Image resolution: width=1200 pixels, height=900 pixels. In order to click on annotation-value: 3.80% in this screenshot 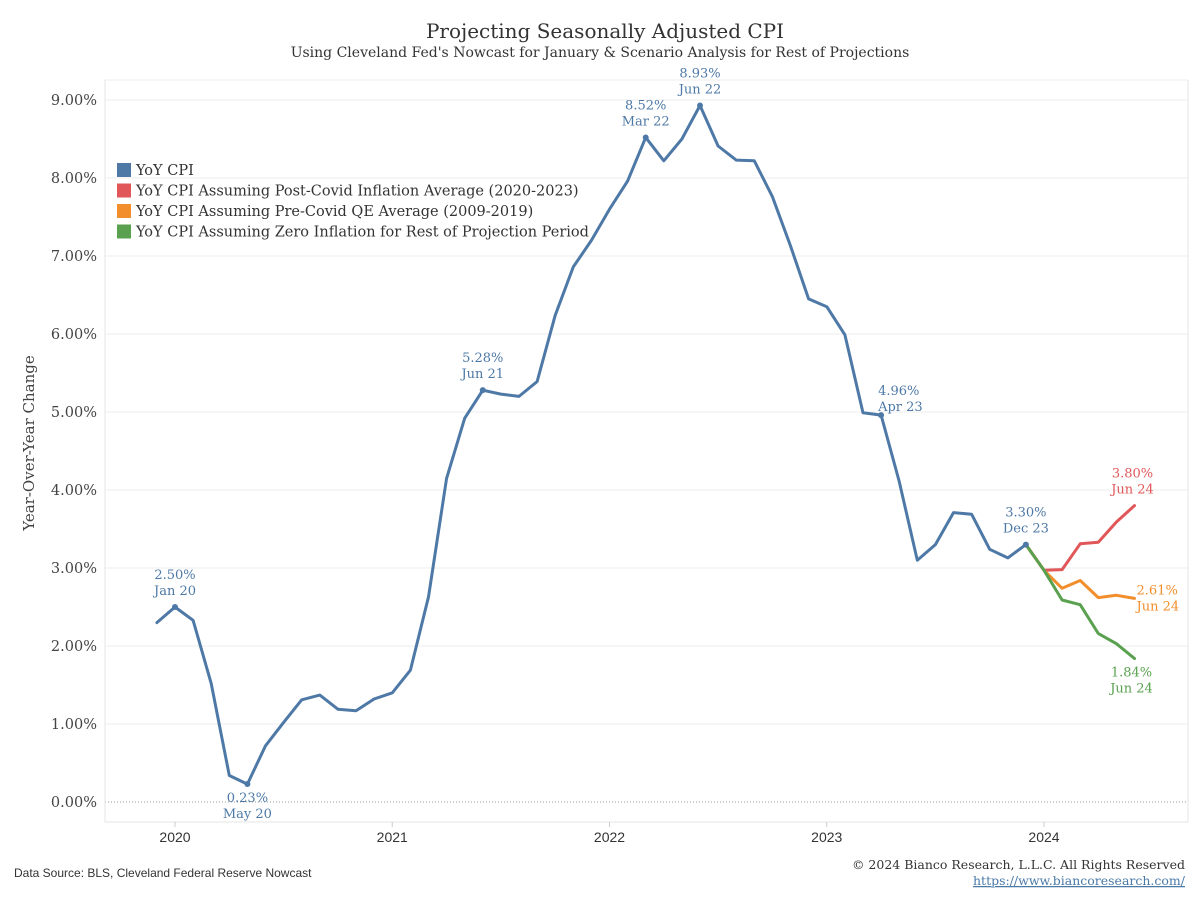, I will do `click(1132, 474)`.